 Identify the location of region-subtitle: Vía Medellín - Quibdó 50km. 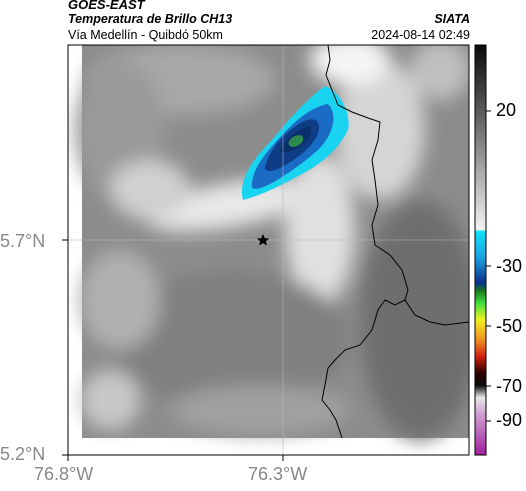
(145, 35).